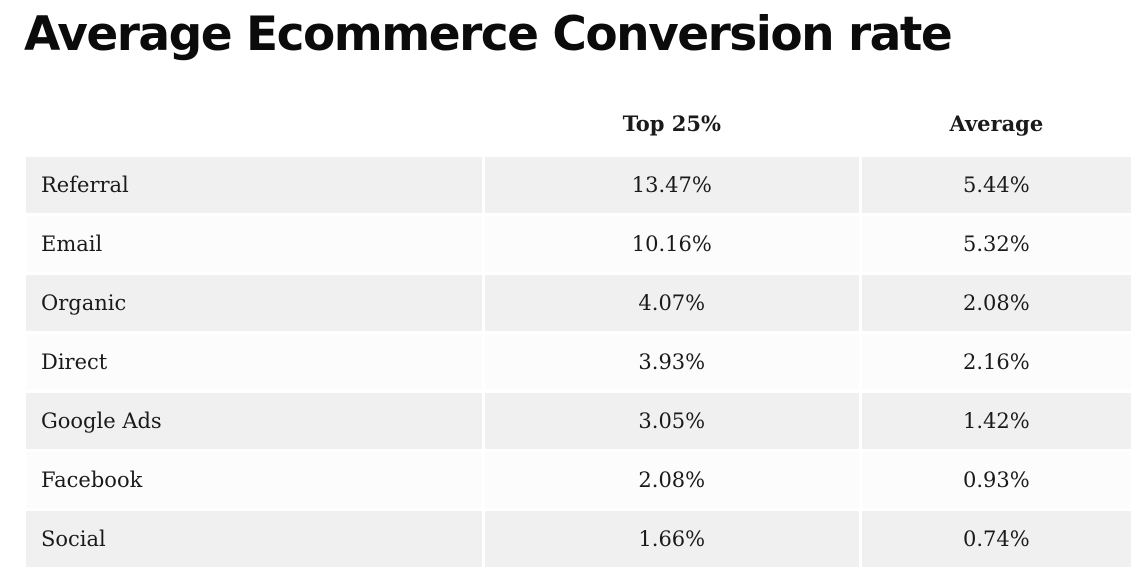 Image resolution: width=1131 pixels, height=576 pixels. What do you see at coordinates (254, 480) in the screenshot?
I see `channel-cell: Facebook` at bounding box center [254, 480].